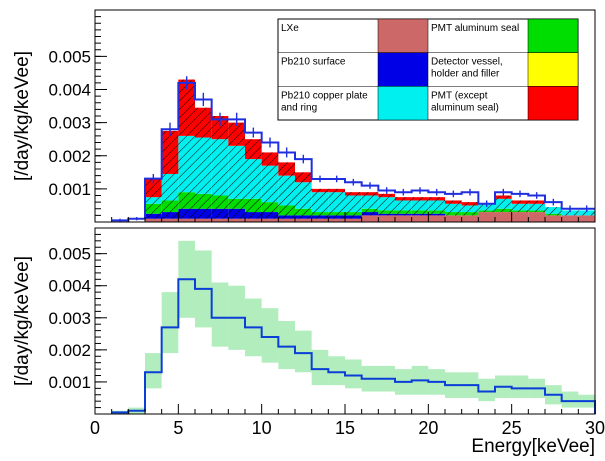 The width and height of the screenshot is (605, 461). Describe the element at coordinates (345, 428) in the screenshot. I see `x-tick-label: 15` at that location.